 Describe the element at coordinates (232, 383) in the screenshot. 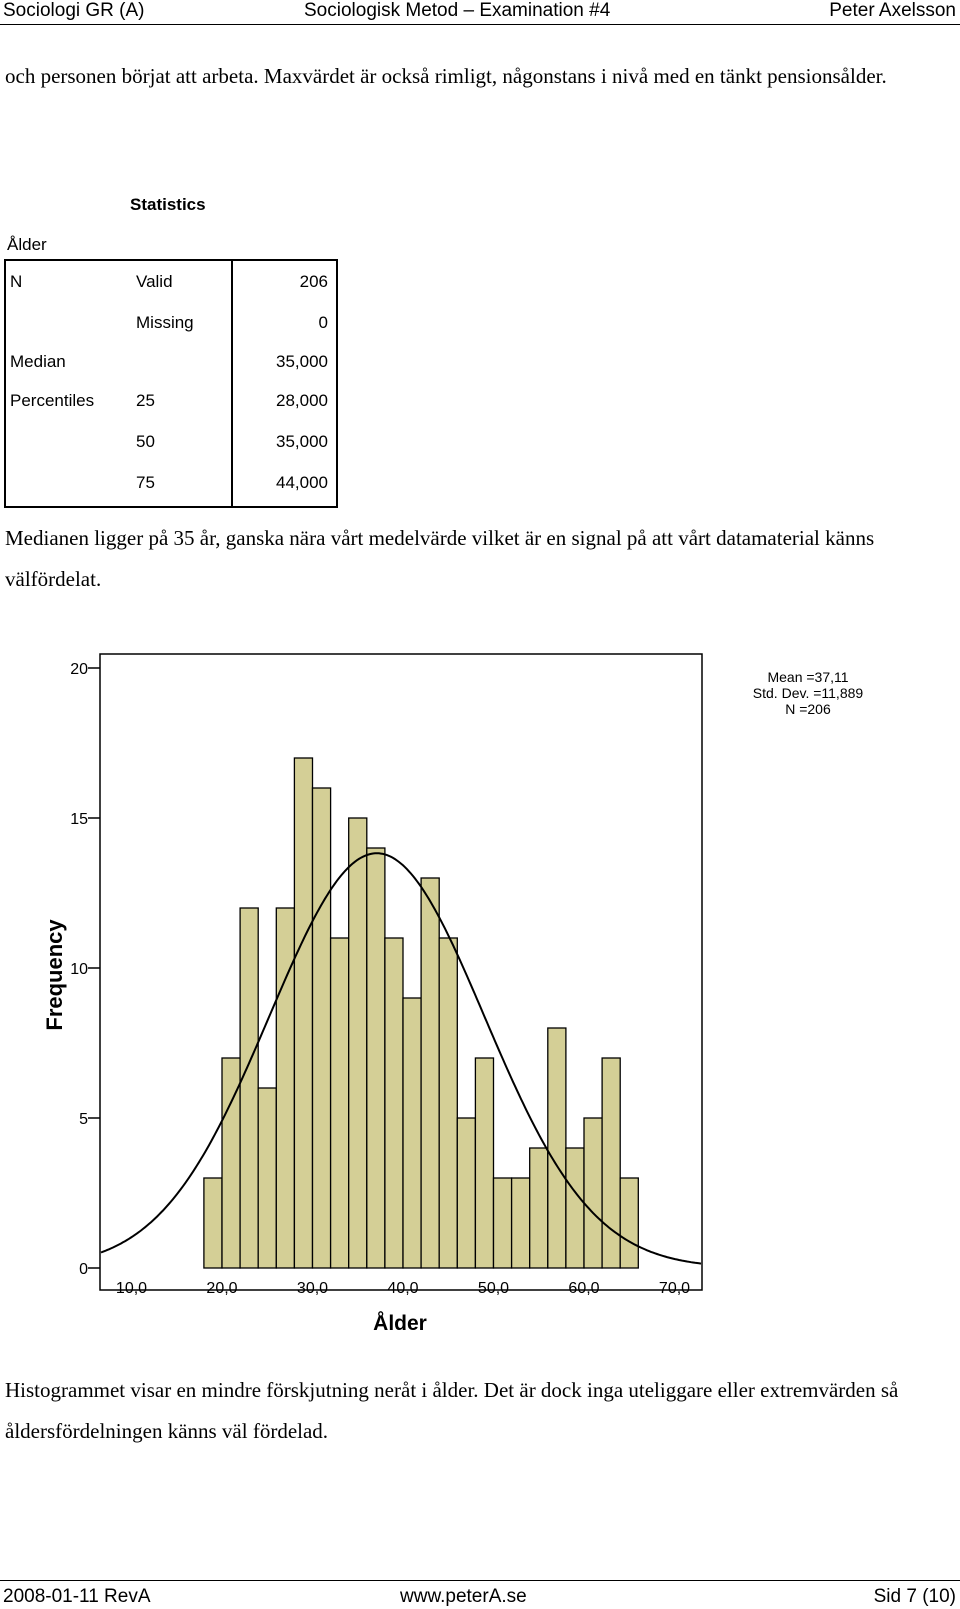

I see `table-divider` at that location.